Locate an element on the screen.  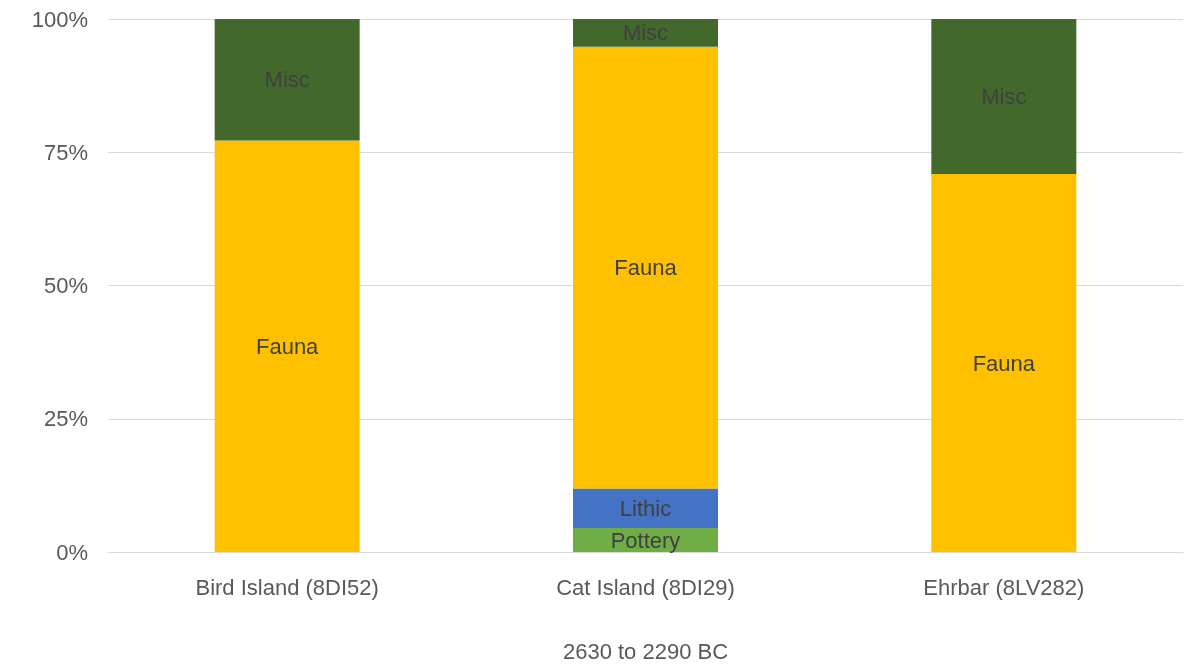
series-label: Lithic is located at coordinates (645, 508).